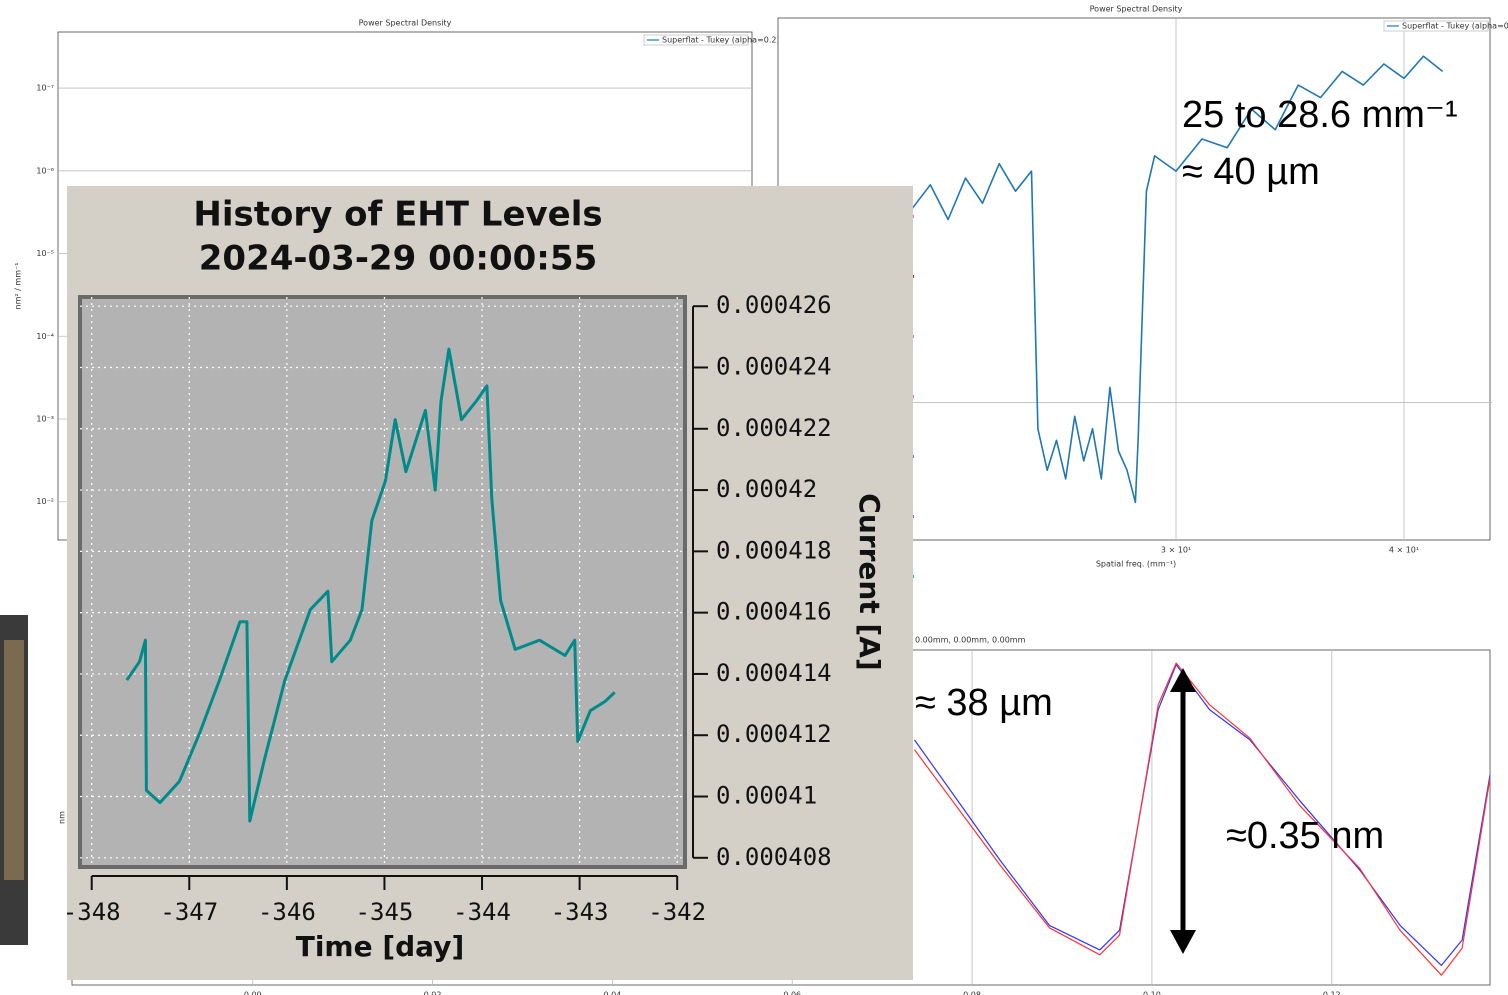 The image size is (1508, 995). What do you see at coordinates (1320, 115) in the screenshot?
I see `annotation: 25 to 28.6 mm⁻¹` at bounding box center [1320, 115].